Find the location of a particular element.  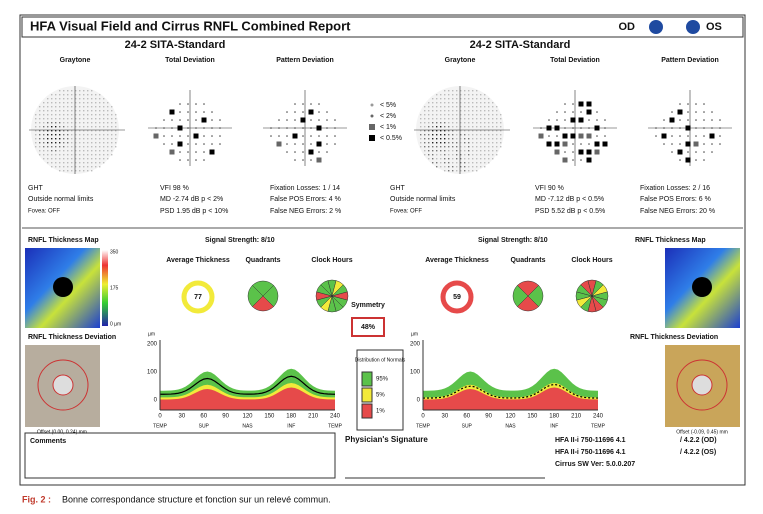

label: Outside normal limits is located at coordinates (61, 199).